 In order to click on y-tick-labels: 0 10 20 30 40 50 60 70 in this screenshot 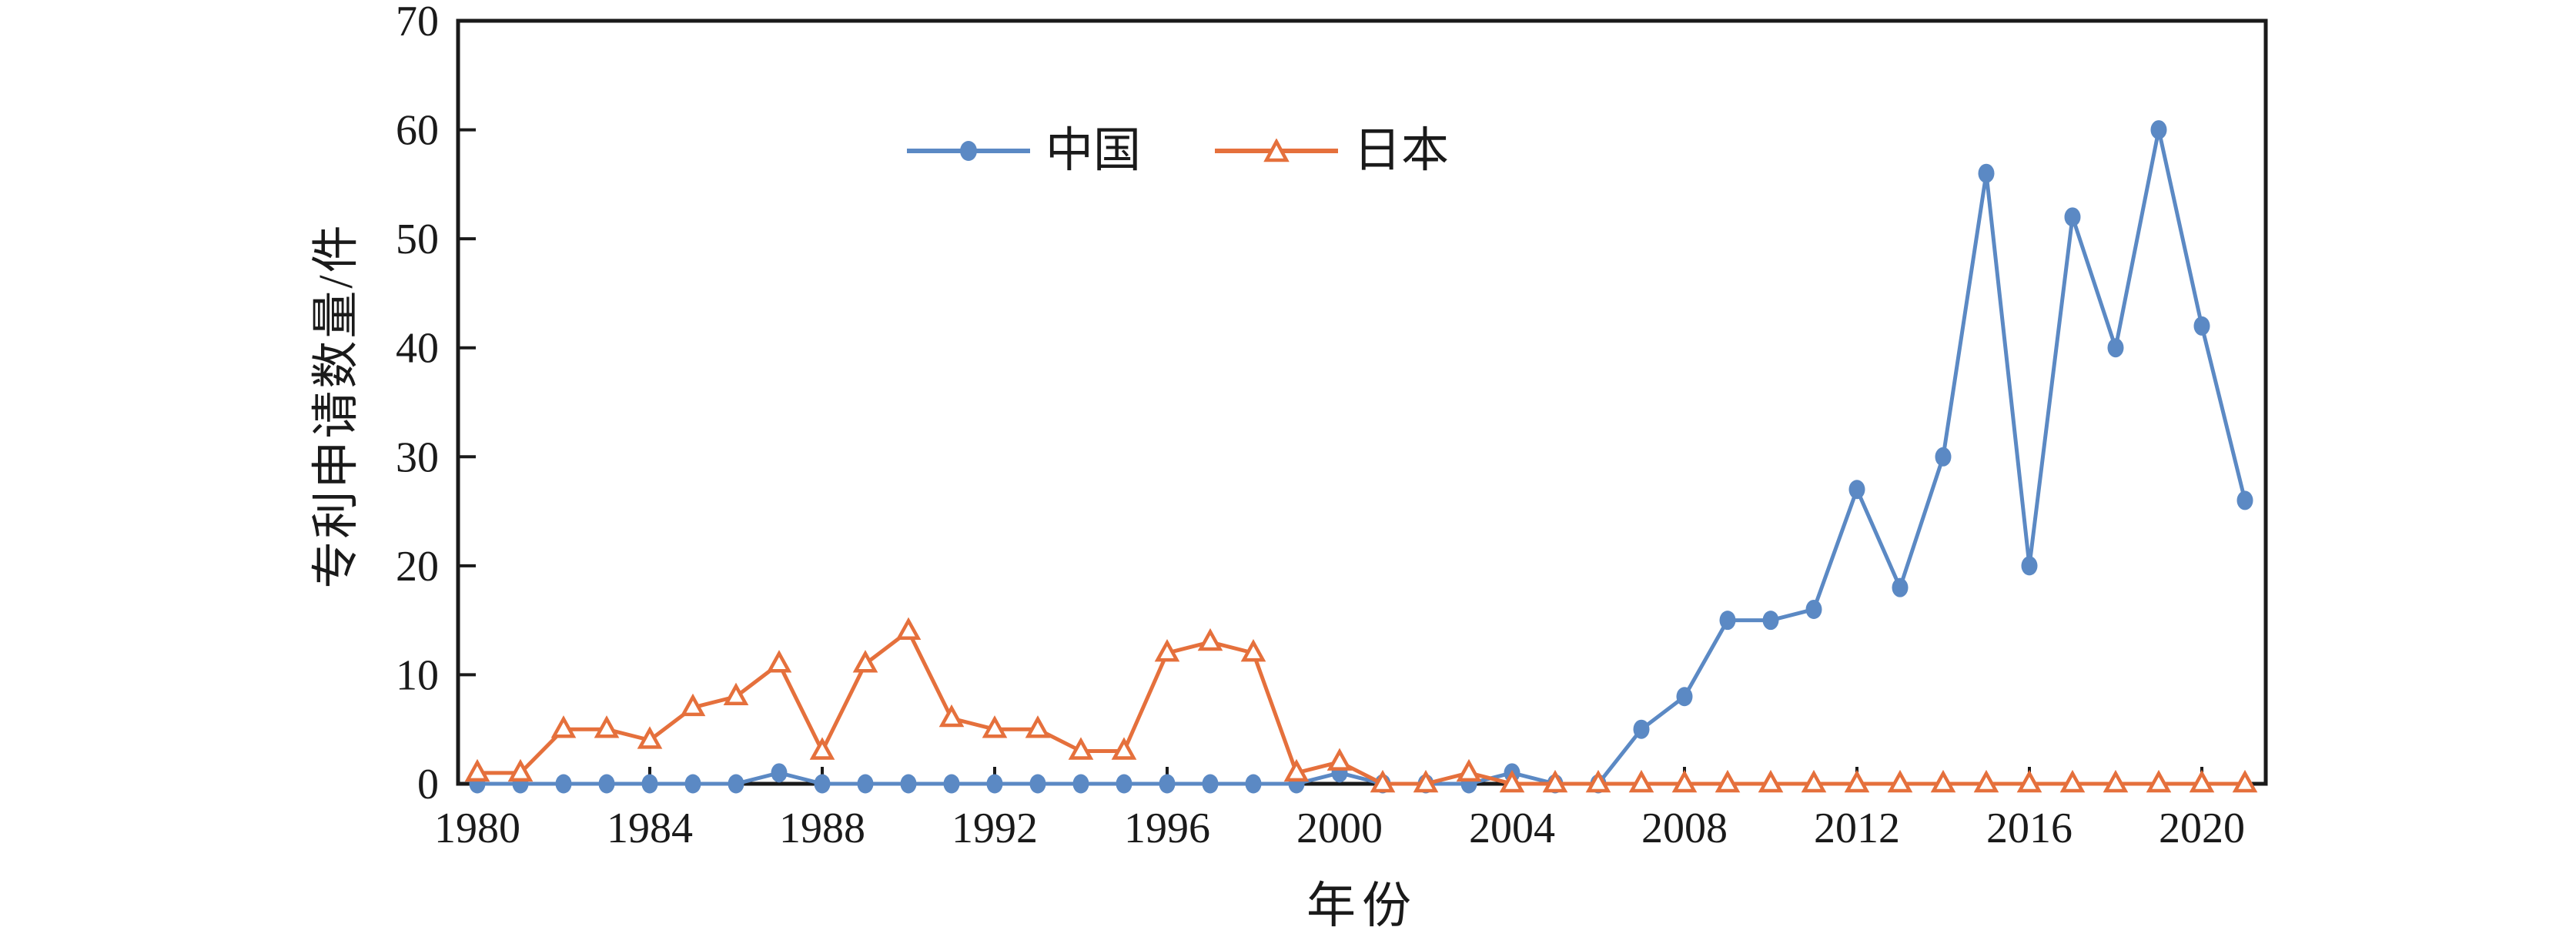, I will do `click(418, 404)`.